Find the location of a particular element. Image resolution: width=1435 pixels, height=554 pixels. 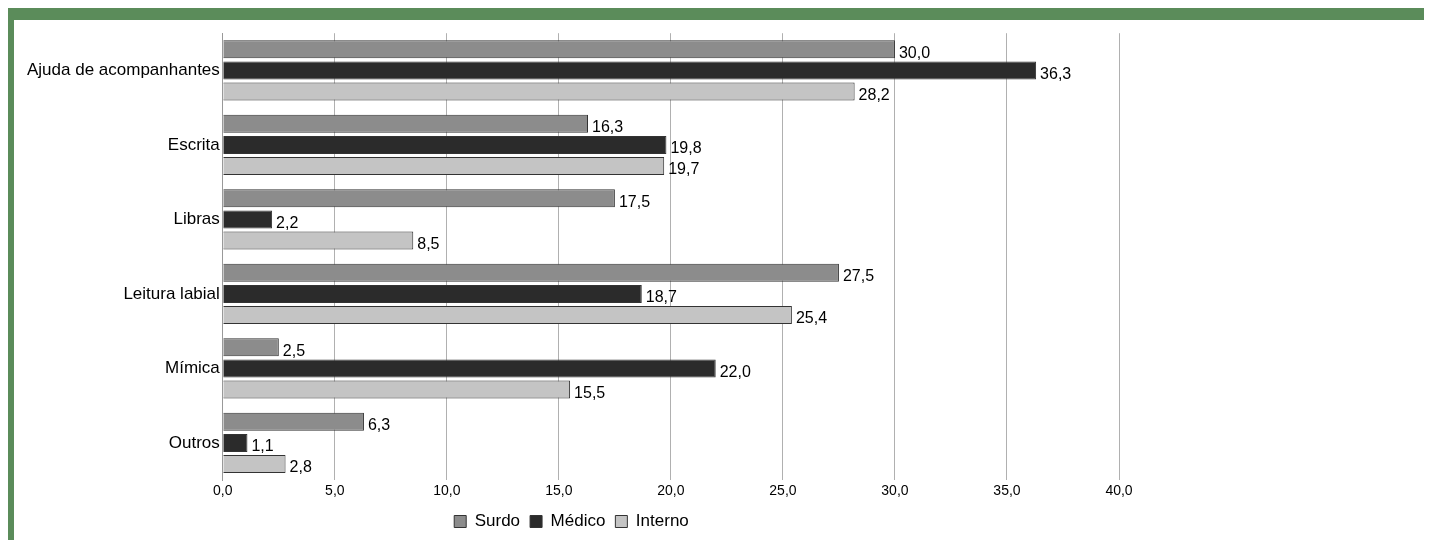

x-tick-label: 25,0 is located at coordinates (783, 490).